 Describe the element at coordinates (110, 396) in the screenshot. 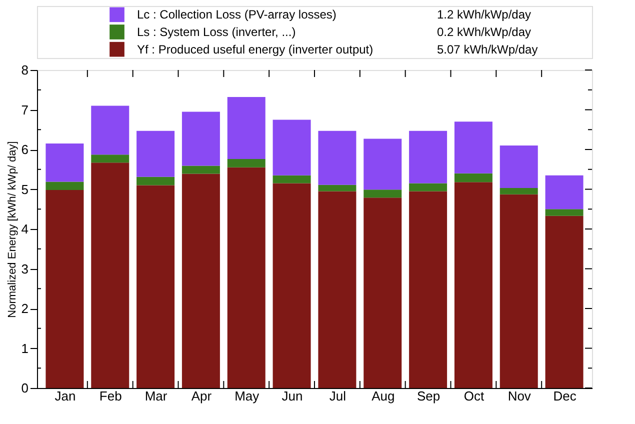

I see `x-tick-label: Feb` at that location.